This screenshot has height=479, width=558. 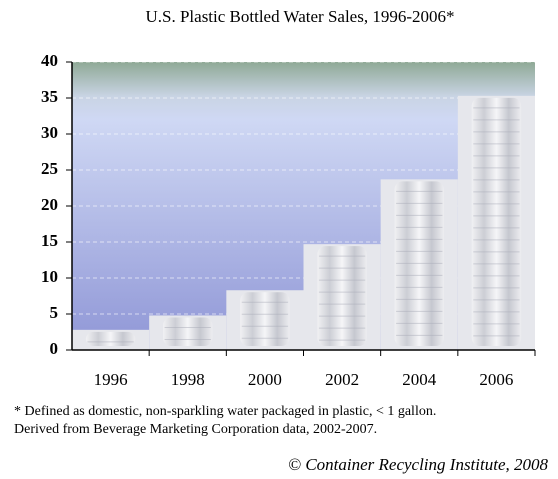 What do you see at coordinates (342, 379) in the screenshot?
I see `x-tick-label: 2002` at bounding box center [342, 379].